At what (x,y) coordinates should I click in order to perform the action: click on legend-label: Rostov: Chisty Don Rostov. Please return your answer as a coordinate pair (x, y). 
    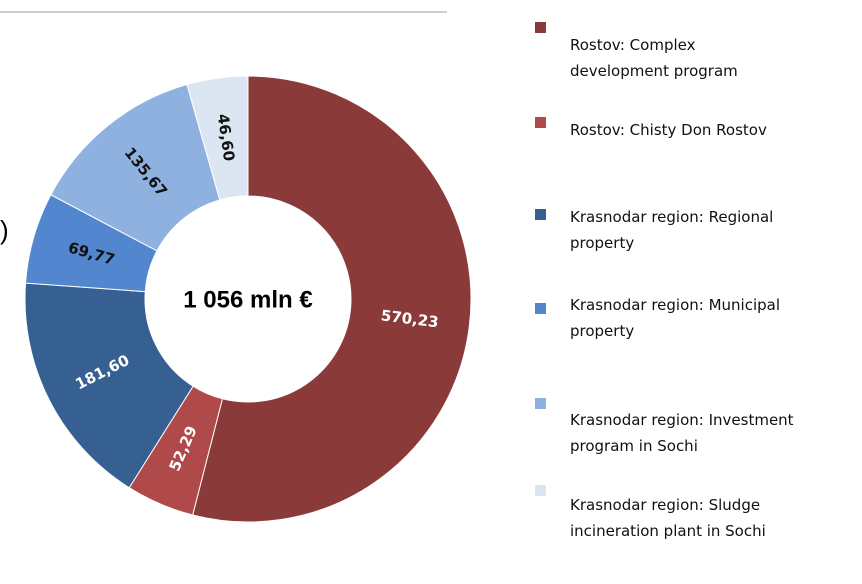
    Looking at the image, I should click on (668, 130).